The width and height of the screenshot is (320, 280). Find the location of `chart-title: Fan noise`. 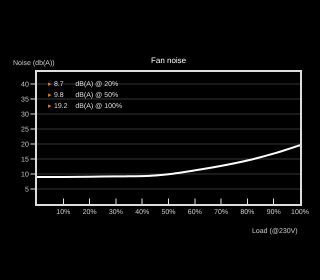

chart-title: Fan noise is located at coordinates (169, 60).